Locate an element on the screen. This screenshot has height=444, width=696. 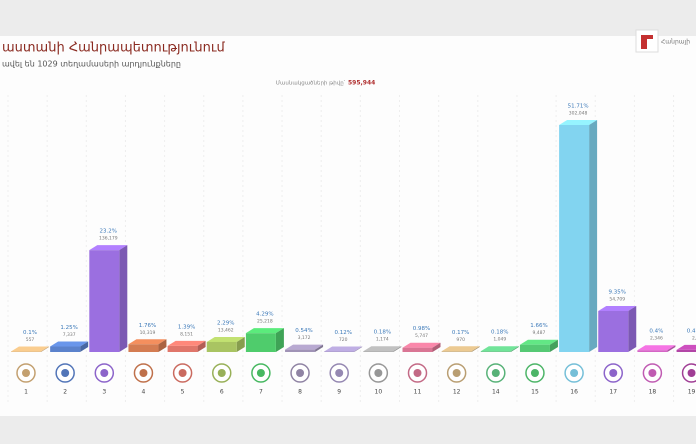
vote-label: 3,172 is located at coordinates (304, 338).